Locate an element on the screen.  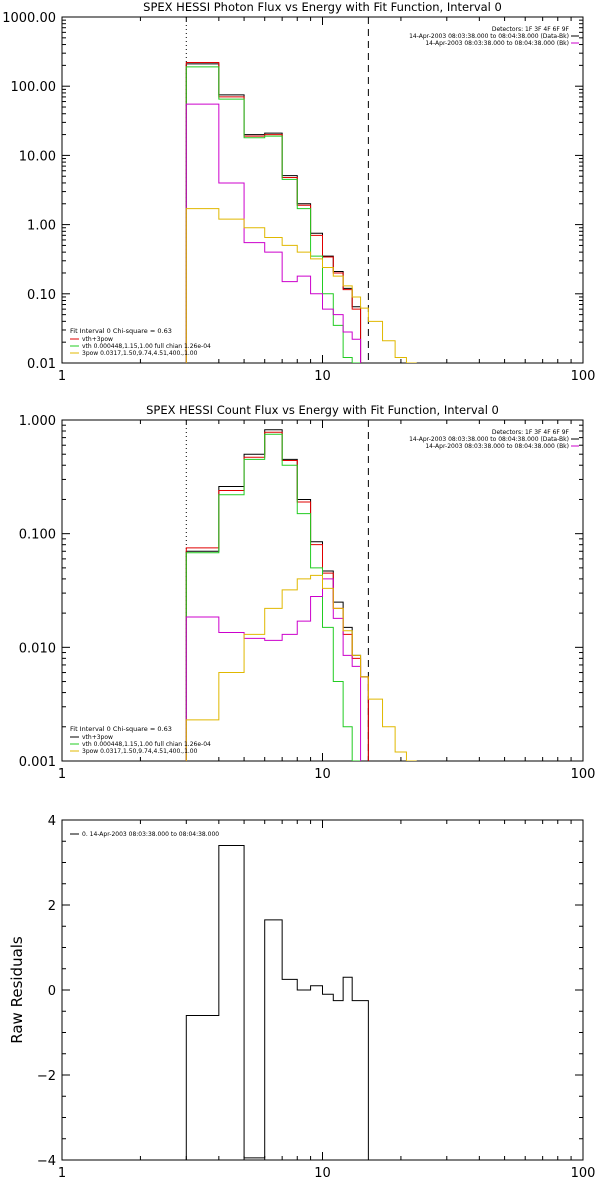
y-tick-label: 1.00 is located at coordinates (41, 226).